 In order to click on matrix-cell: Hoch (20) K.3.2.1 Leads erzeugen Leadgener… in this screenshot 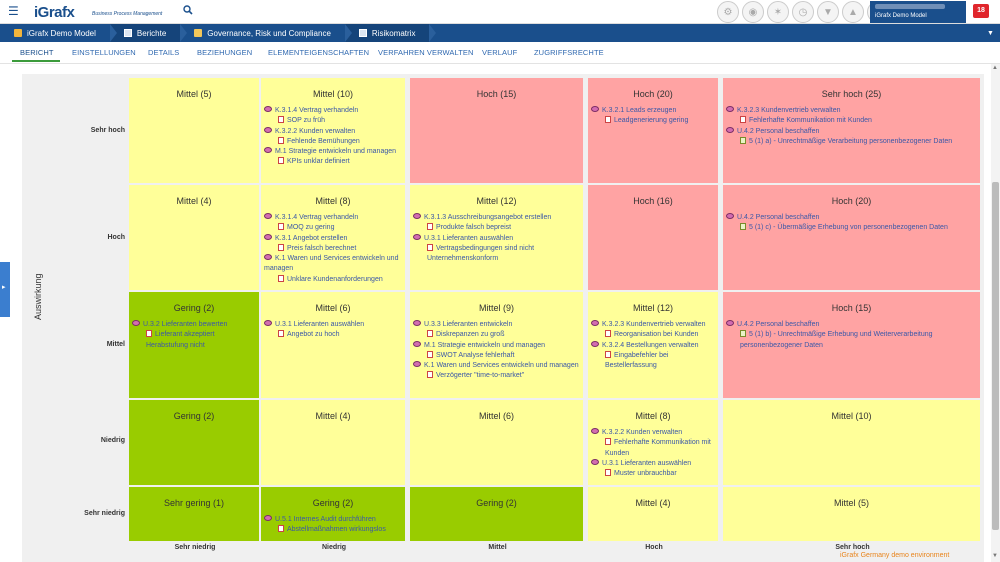, I will do `click(653, 130)`.